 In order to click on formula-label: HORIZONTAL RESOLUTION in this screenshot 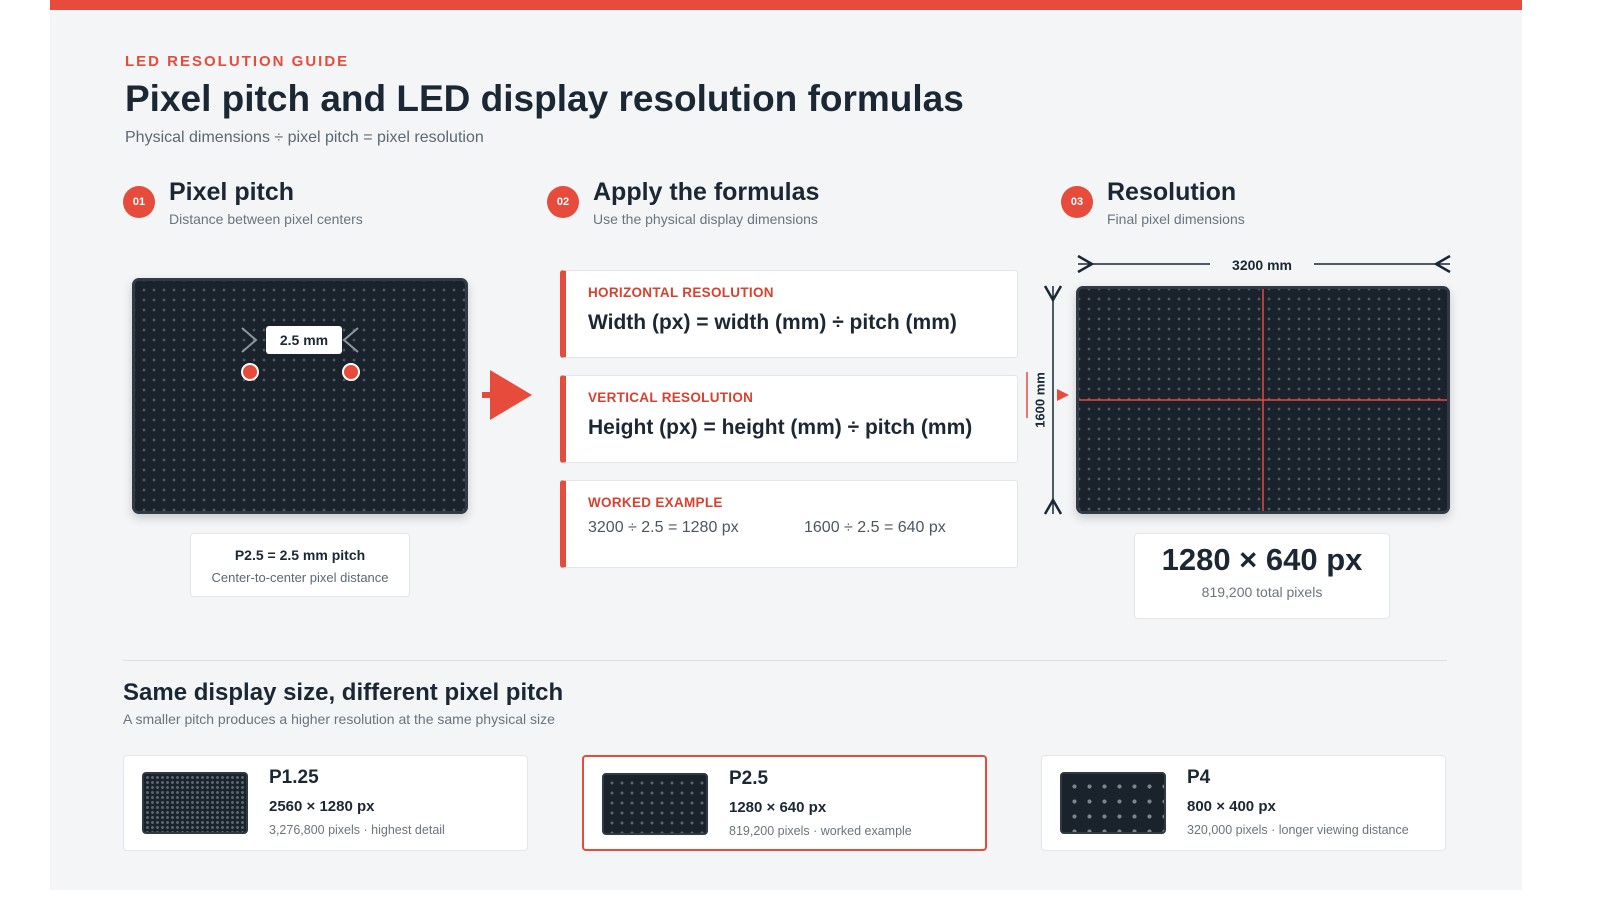, I will do `click(681, 292)`.